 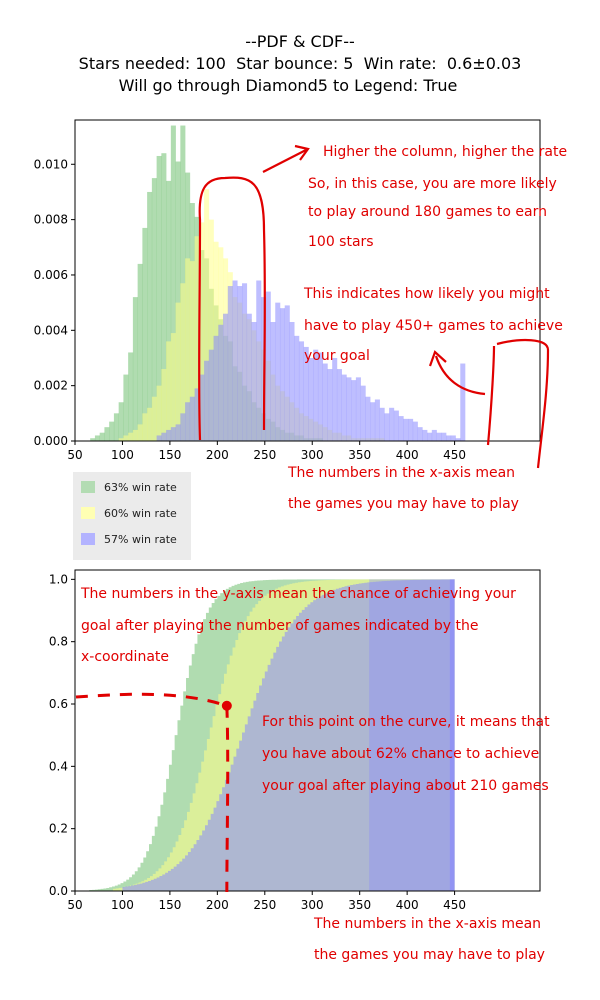 What do you see at coordinates (407, 905) in the screenshot?
I see `cdf-x-tick-label: 400` at bounding box center [407, 905].